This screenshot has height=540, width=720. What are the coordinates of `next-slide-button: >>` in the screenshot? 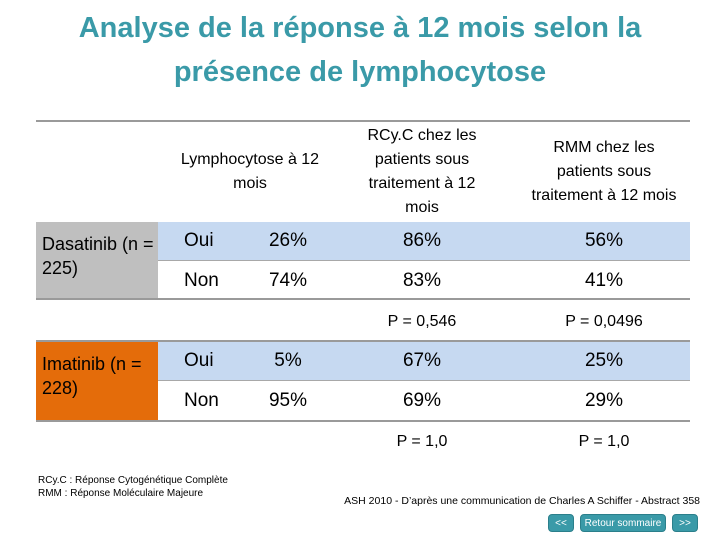 It's located at (685, 523).